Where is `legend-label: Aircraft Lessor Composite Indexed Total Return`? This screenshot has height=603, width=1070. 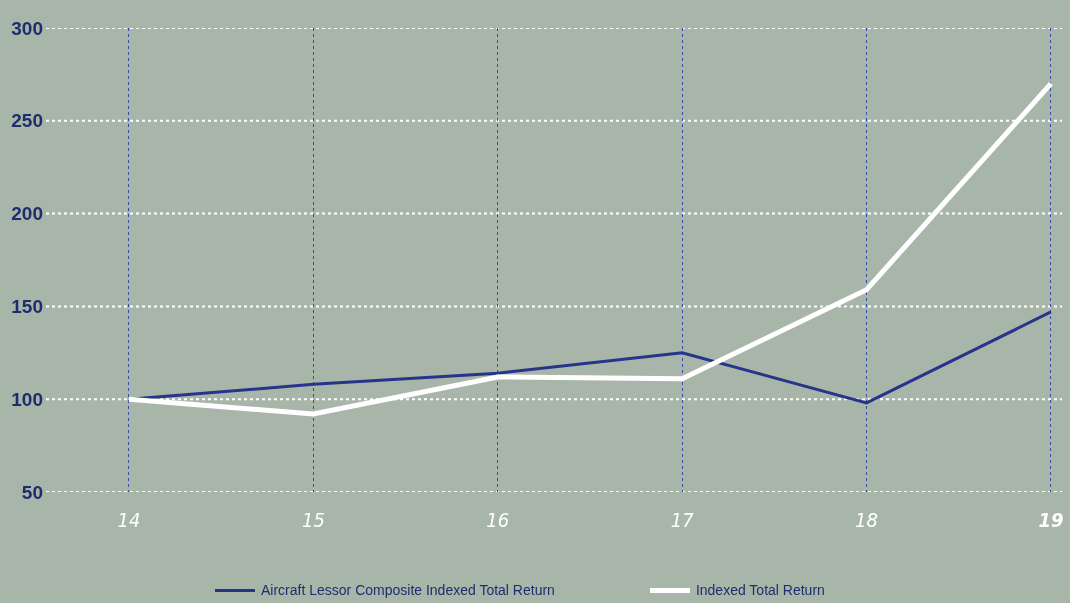 legend-label: Aircraft Lessor Composite Indexed Total Return is located at coordinates (408, 590).